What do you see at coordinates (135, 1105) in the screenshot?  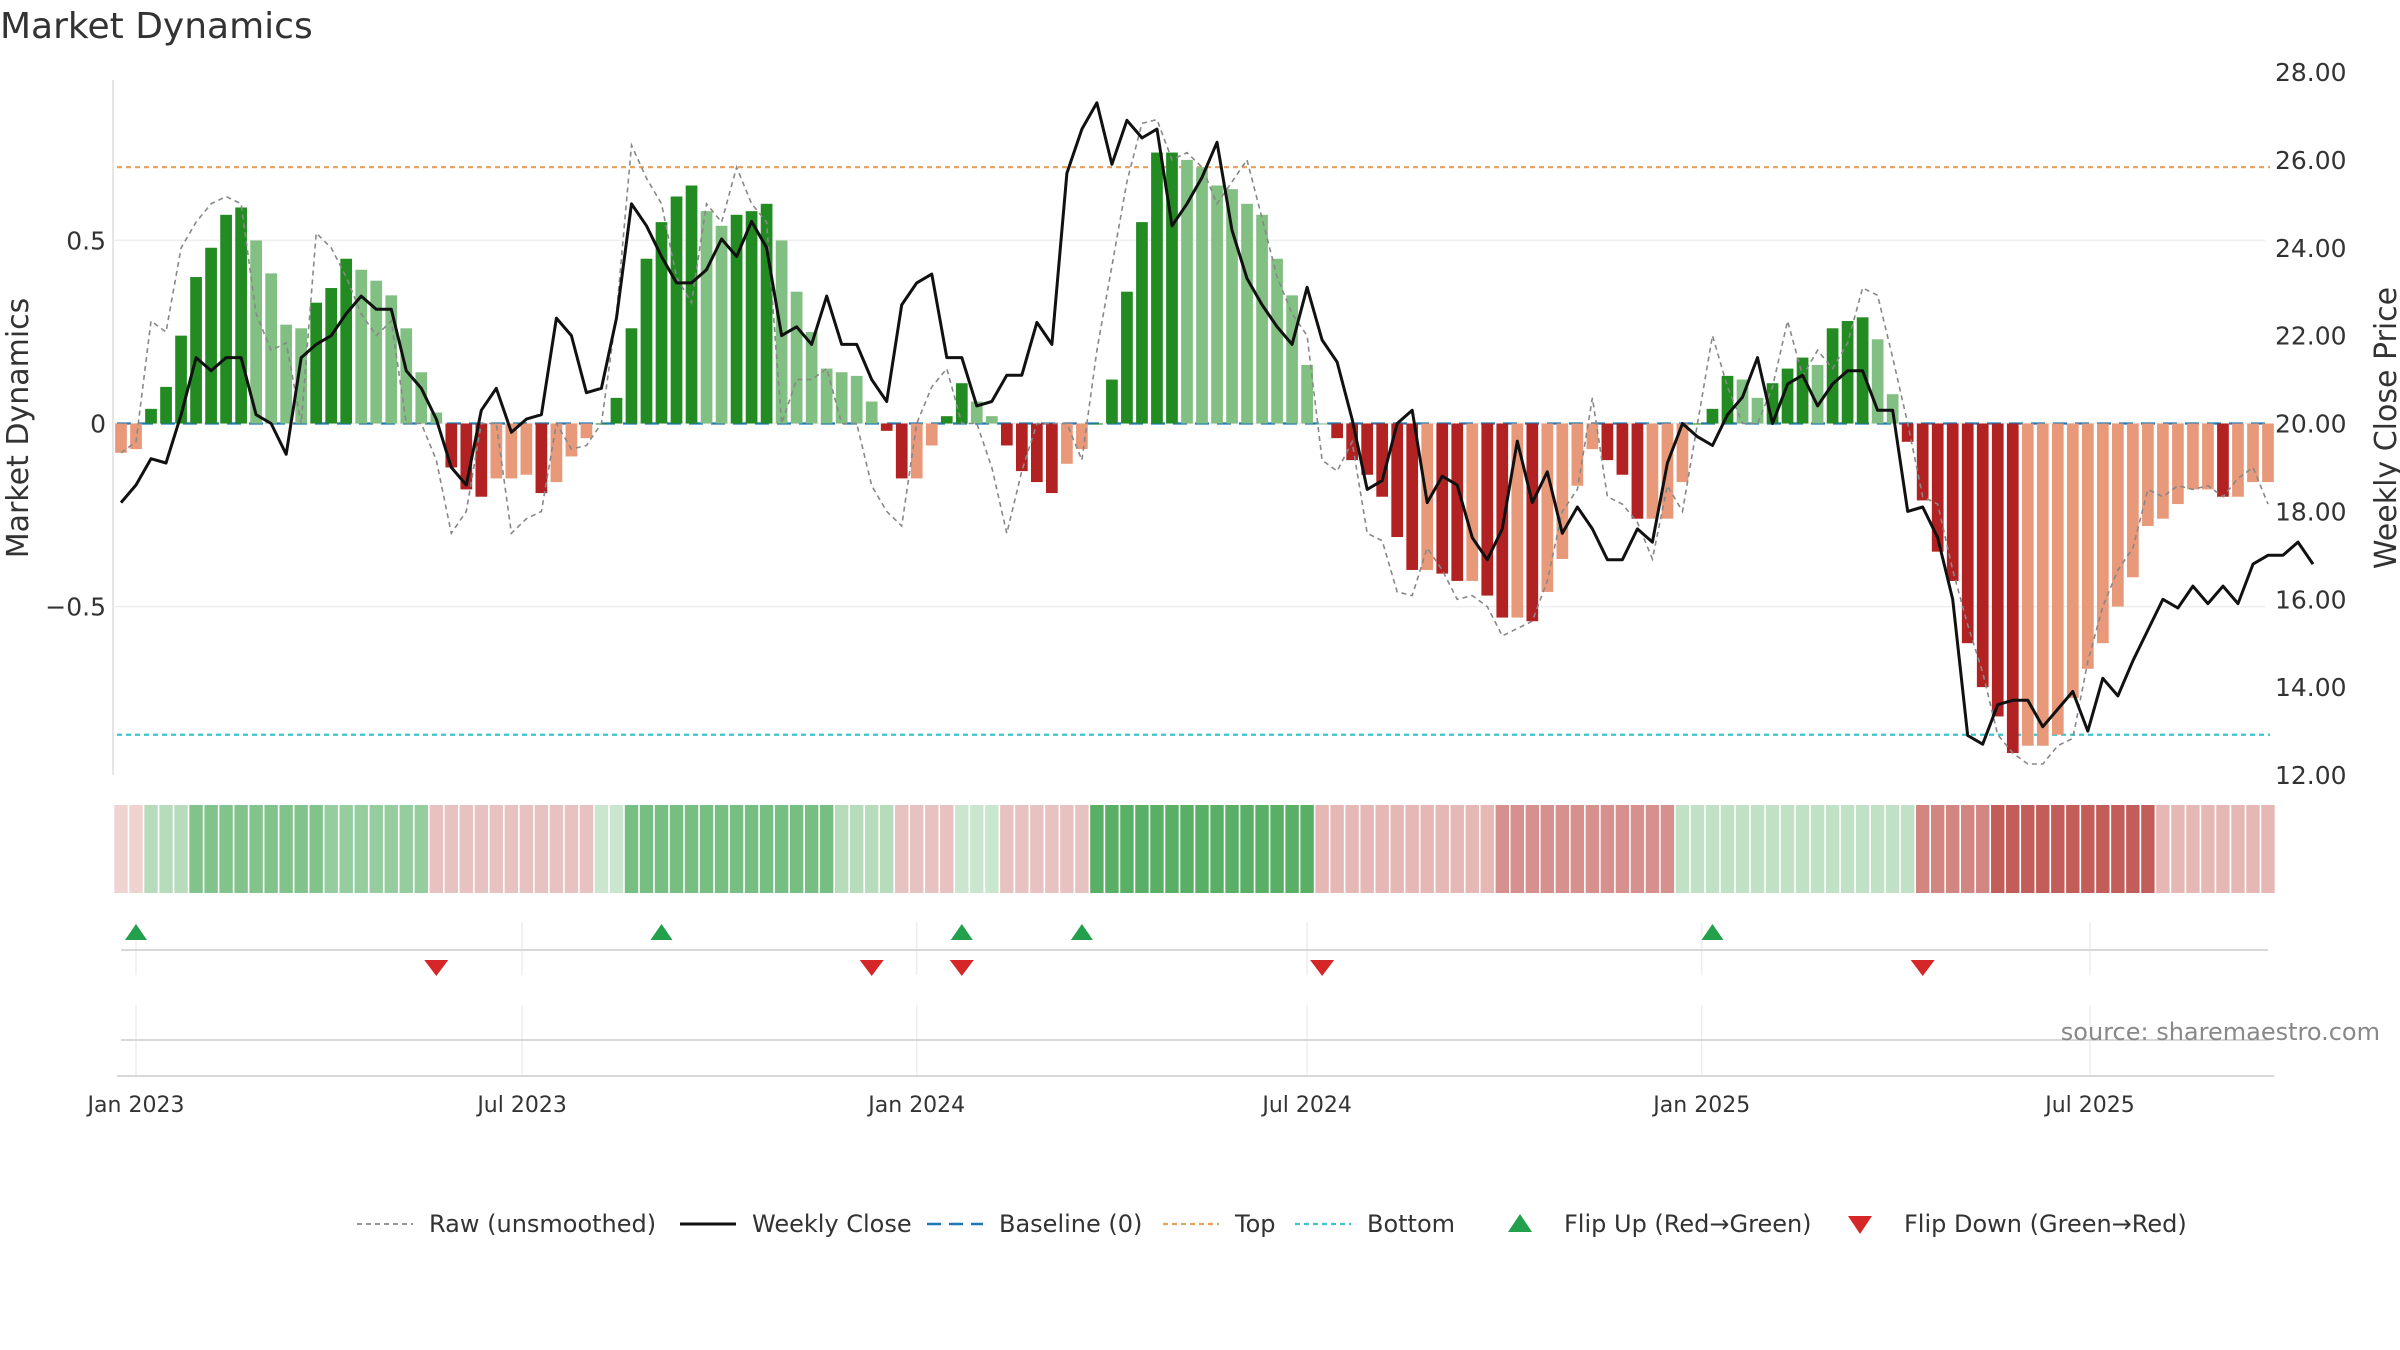 I see `x-tick-label: Jan 2023` at bounding box center [135, 1105].